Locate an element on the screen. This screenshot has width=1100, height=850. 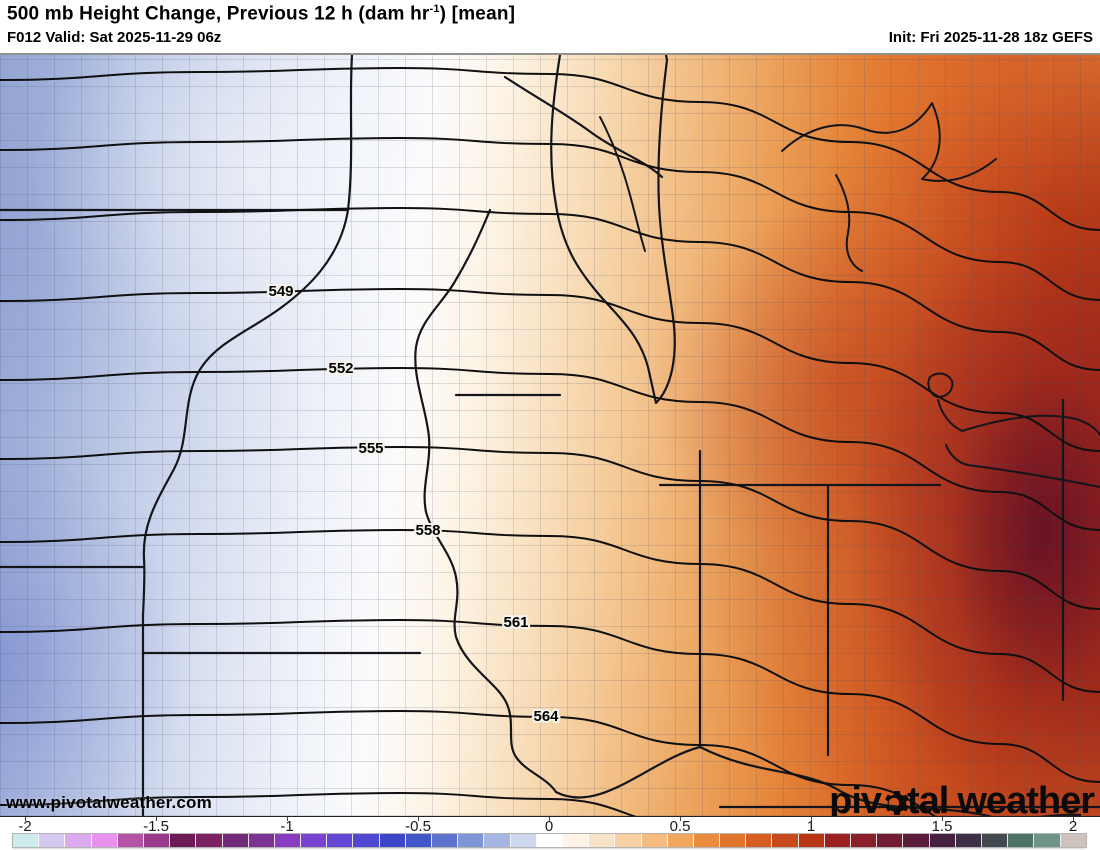
geo-lake-erie-south is located at coordinates (1022, 466).